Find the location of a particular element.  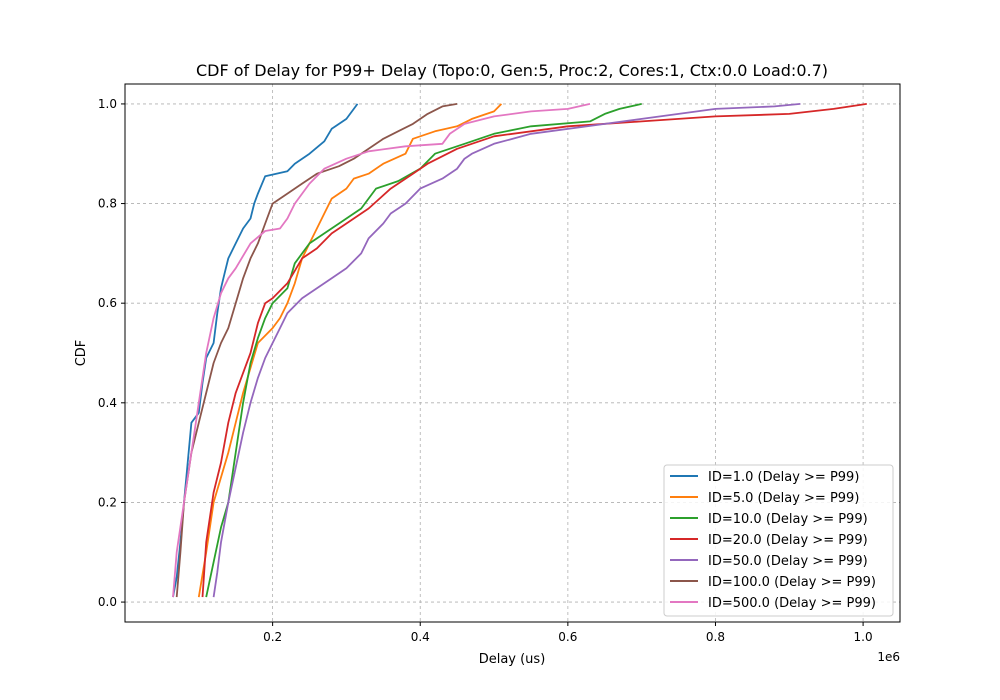

x-axis-offset-label: 1e6 is located at coordinates (888, 657).